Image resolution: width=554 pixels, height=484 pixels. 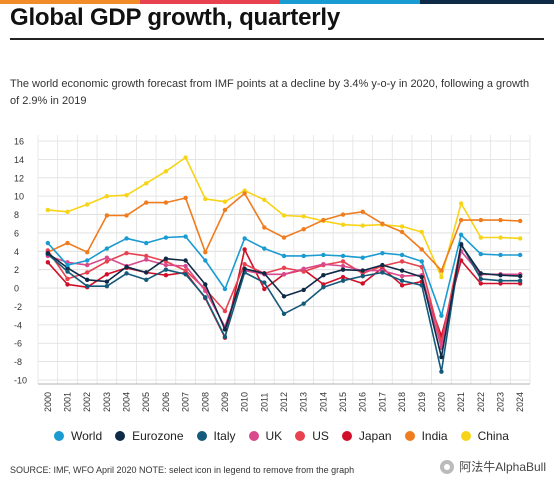 What do you see at coordinates (265, 436) in the screenshot?
I see `legend-item-uk: UK` at bounding box center [265, 436].